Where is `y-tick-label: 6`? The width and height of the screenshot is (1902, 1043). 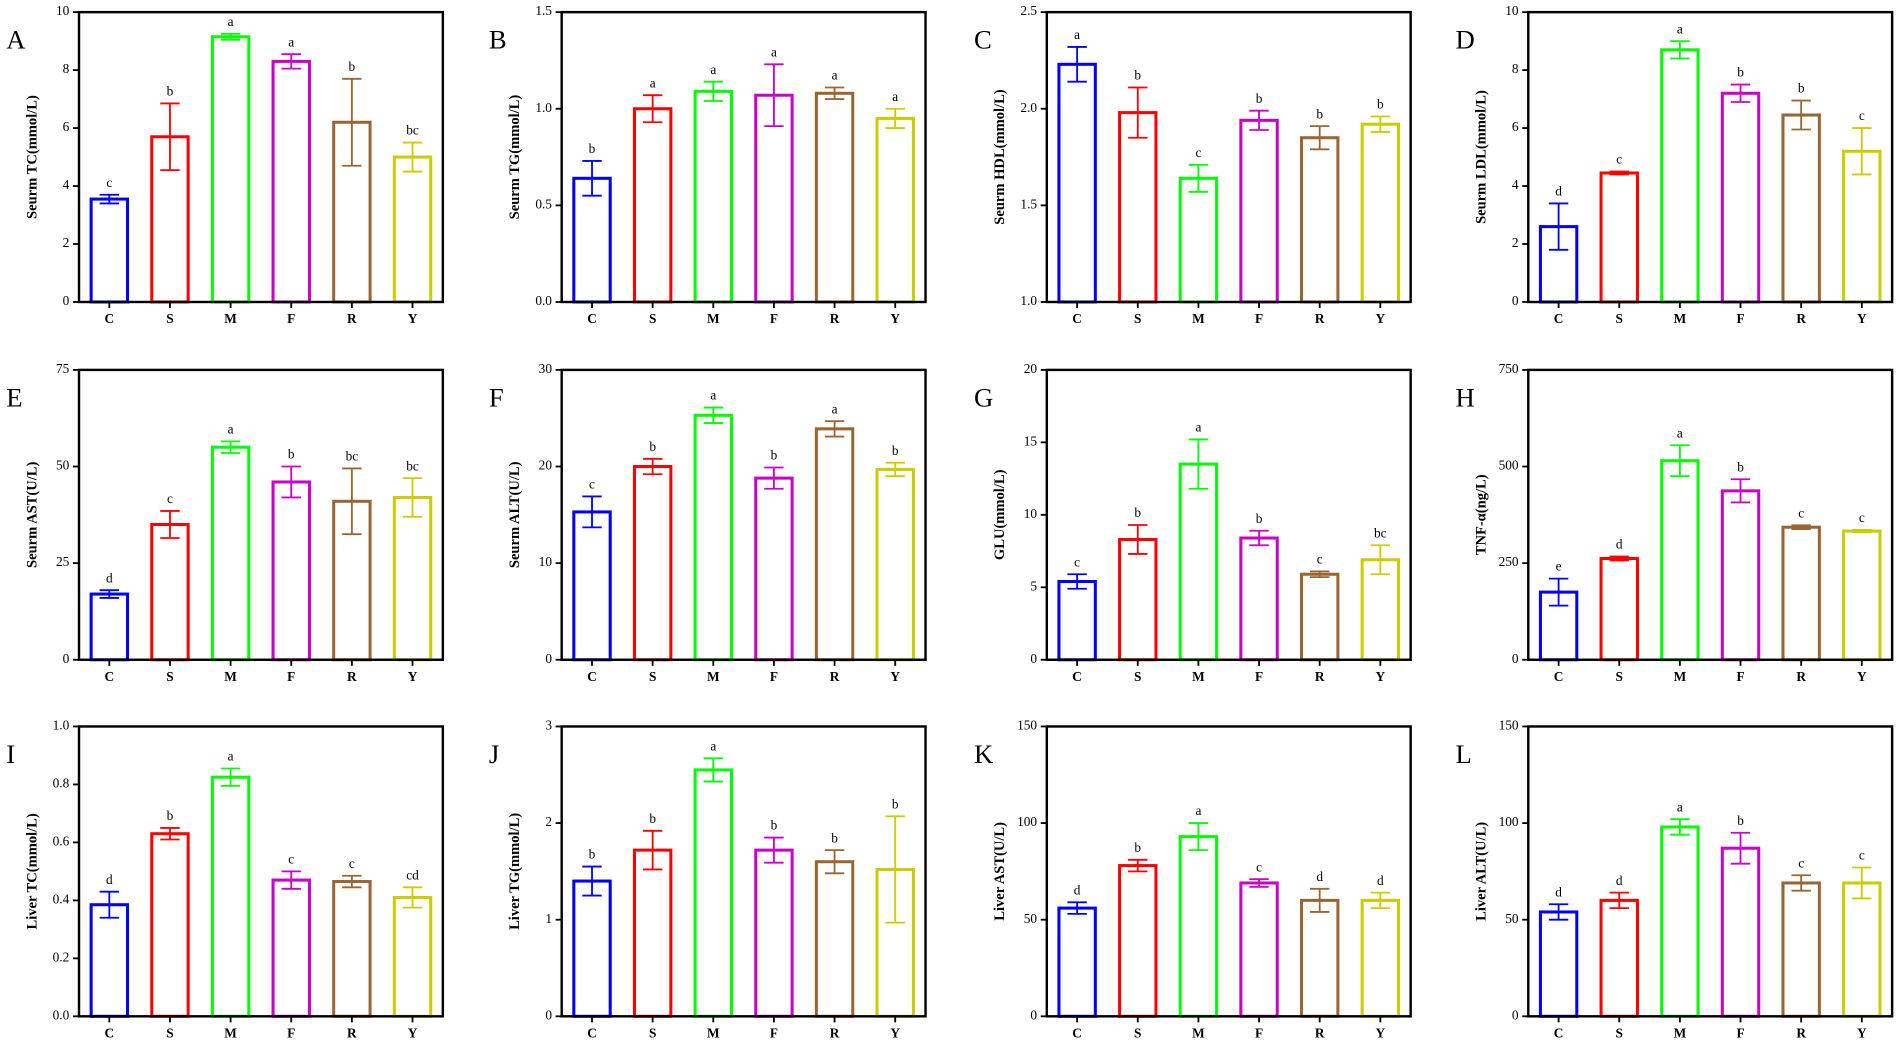
y-tick-label: 6 is located at coordinates (66, 126).